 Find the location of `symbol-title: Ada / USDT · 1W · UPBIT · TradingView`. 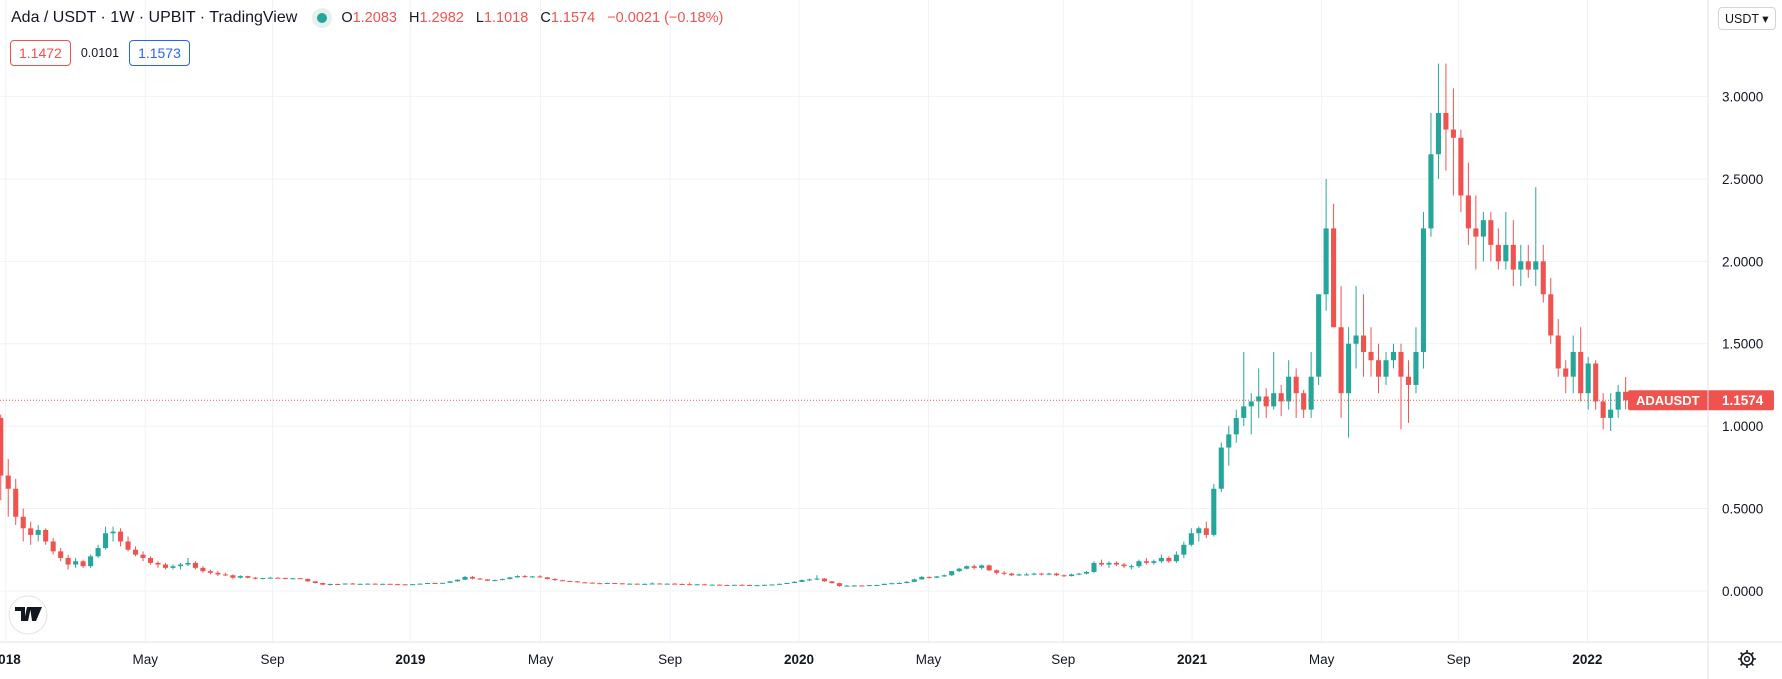

symbol-title: Ada / USDT · 1W · UPBIT · TradingView is located at coordinates (154, 17).